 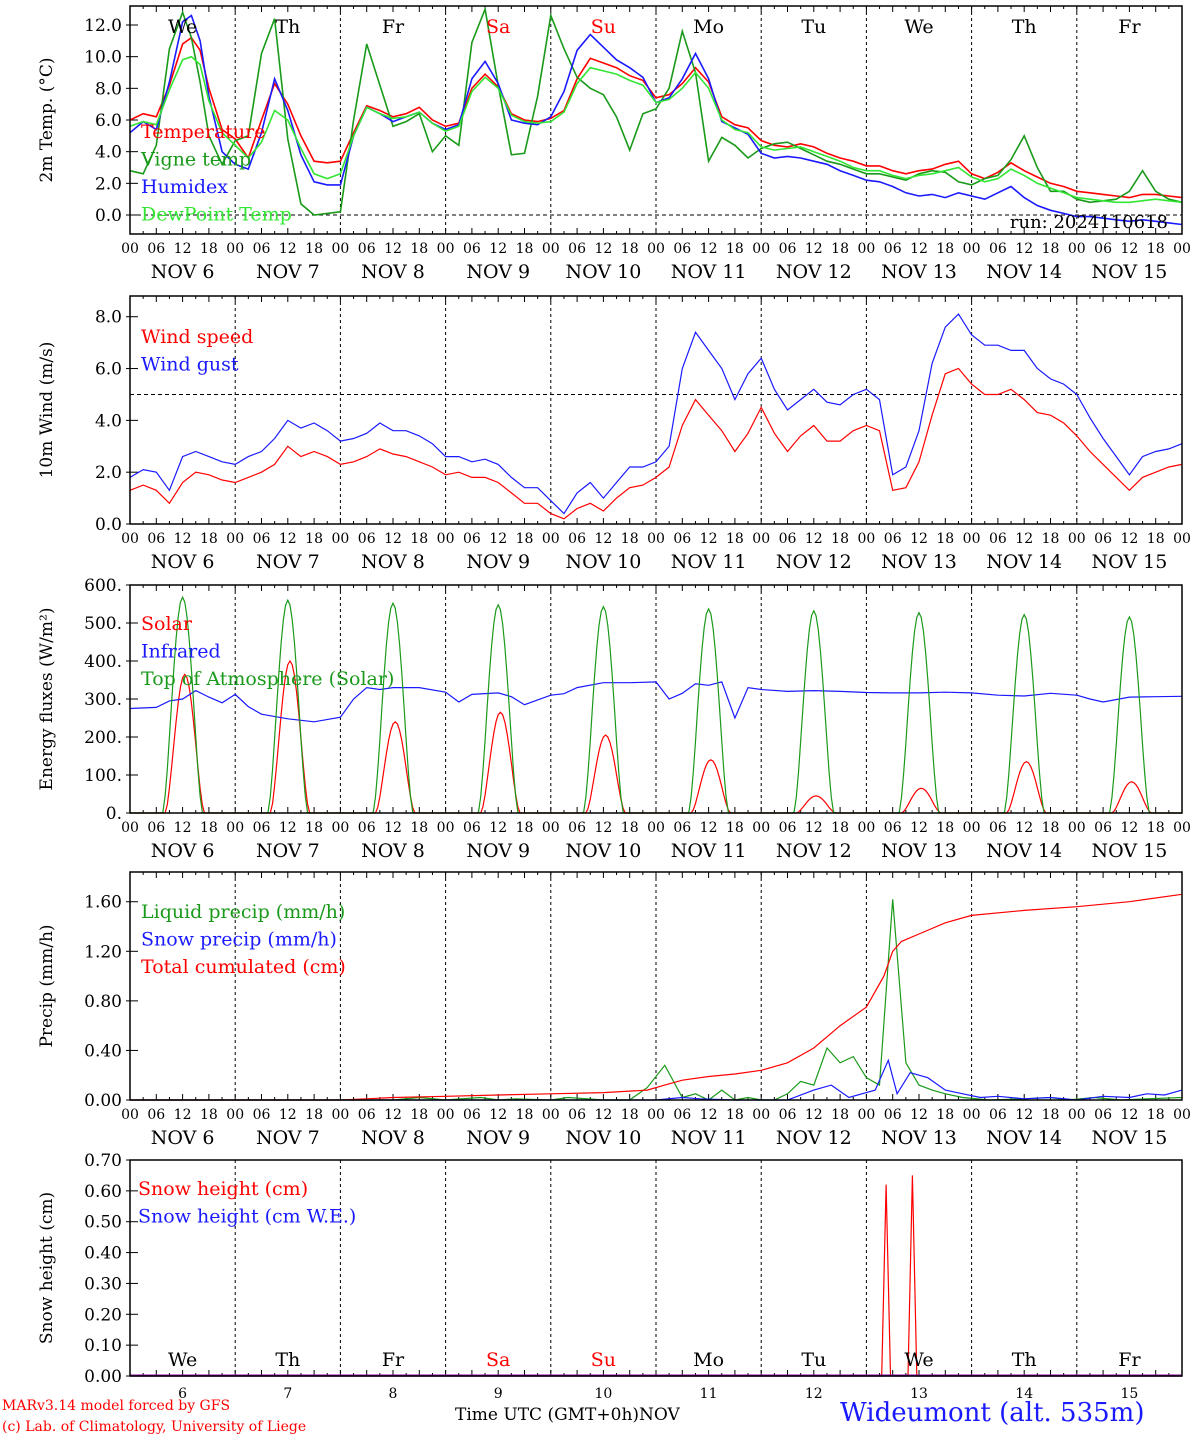 I want to click on legend-entry: Snow height (cm W.E.), so click(x=247, y=1217).